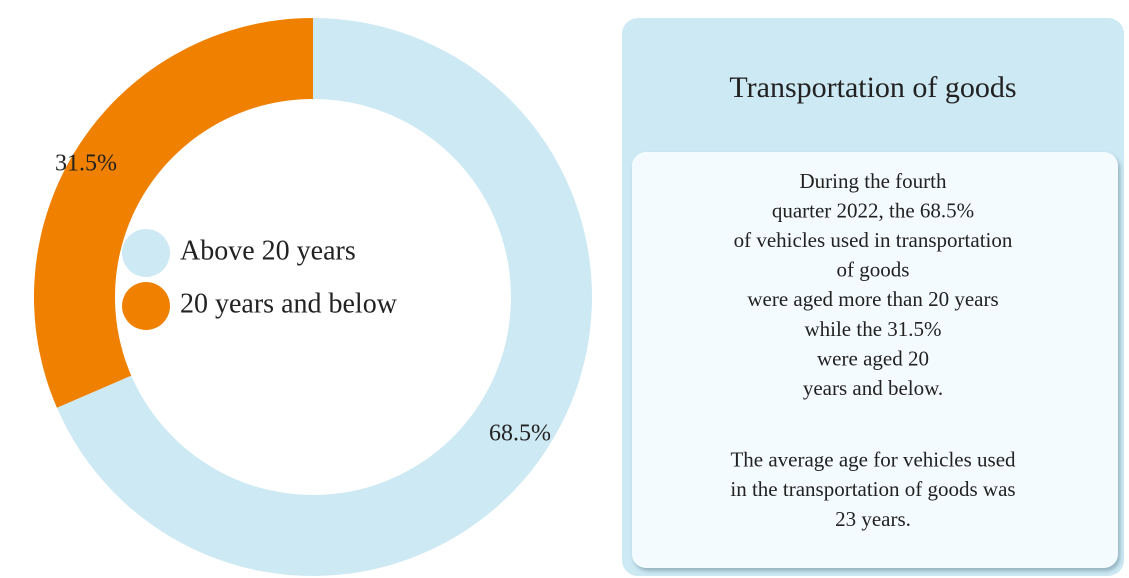 The height and width of the screenshot is (578, 1129). Describe the element at coordinates (873, 240) in the screenshot. I see `panel-text-line: of vehicles used in transportation` at that location.